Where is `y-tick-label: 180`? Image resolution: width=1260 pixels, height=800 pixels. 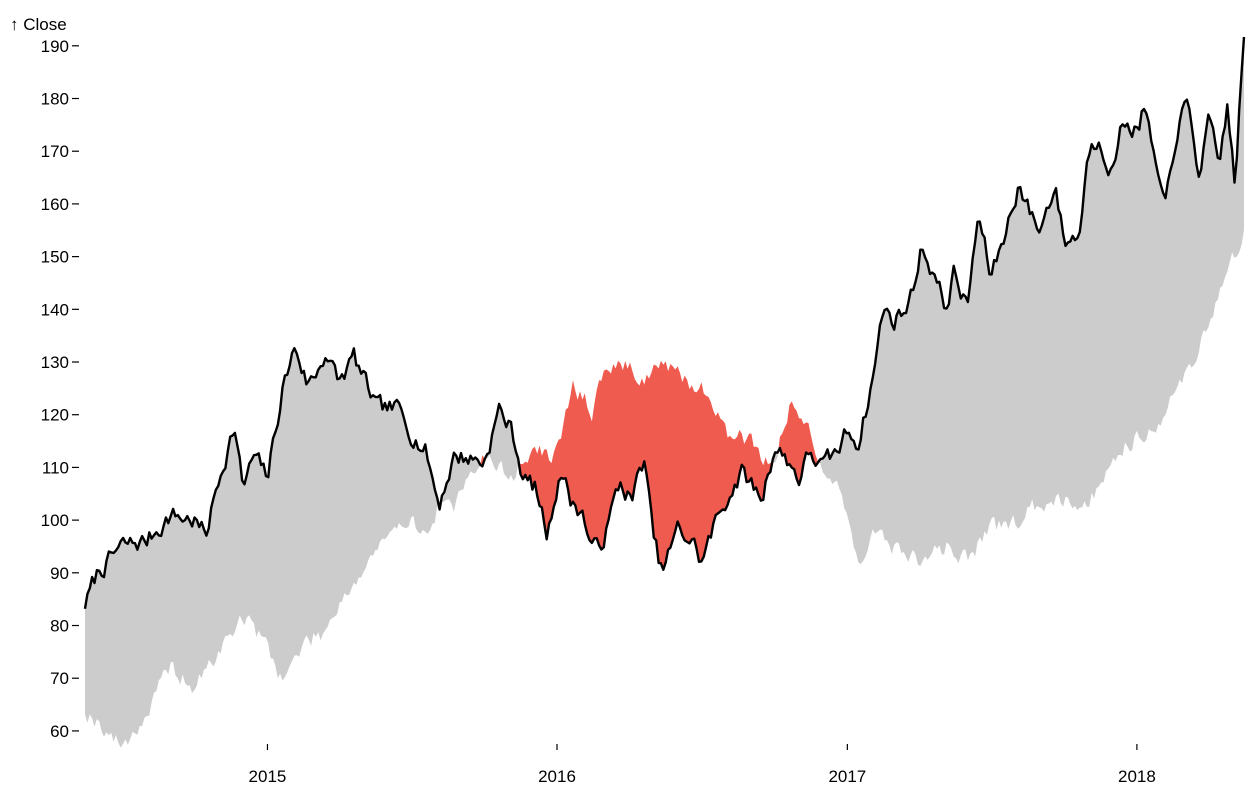
y-tick-label: 180 is located at coordinates (55, 99).